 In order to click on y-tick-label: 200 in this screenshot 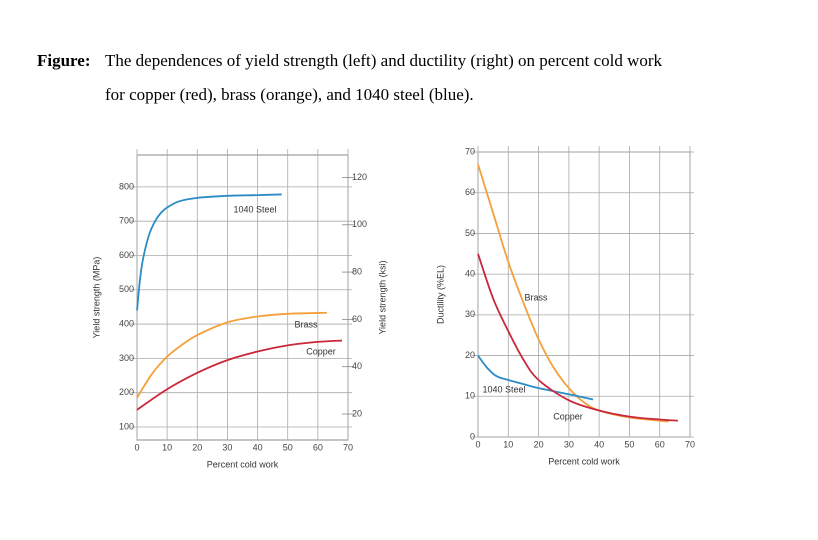, I will do `click(126, 392)`.